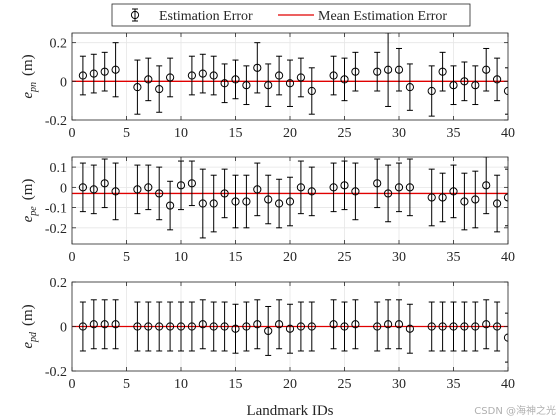  Describe the element at coordinates (515, 411) in the screenshot. I see `watermark: CSDN @海神之光` at that location.